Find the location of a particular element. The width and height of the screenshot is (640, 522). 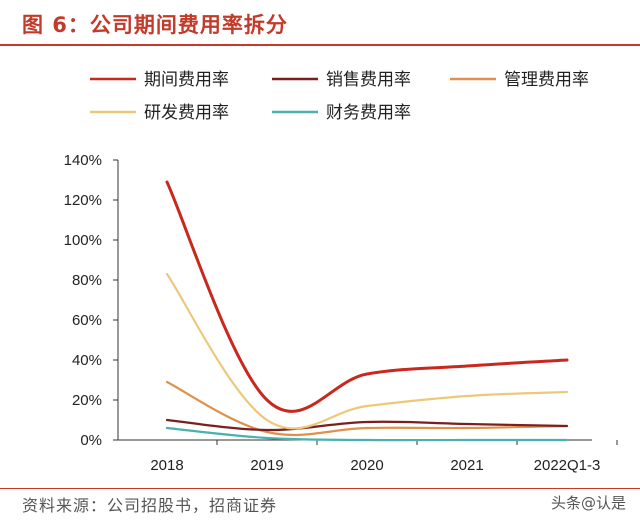

source-note: 资料来源：公司招股书，招商证券 is located at coordinates (150, 505).